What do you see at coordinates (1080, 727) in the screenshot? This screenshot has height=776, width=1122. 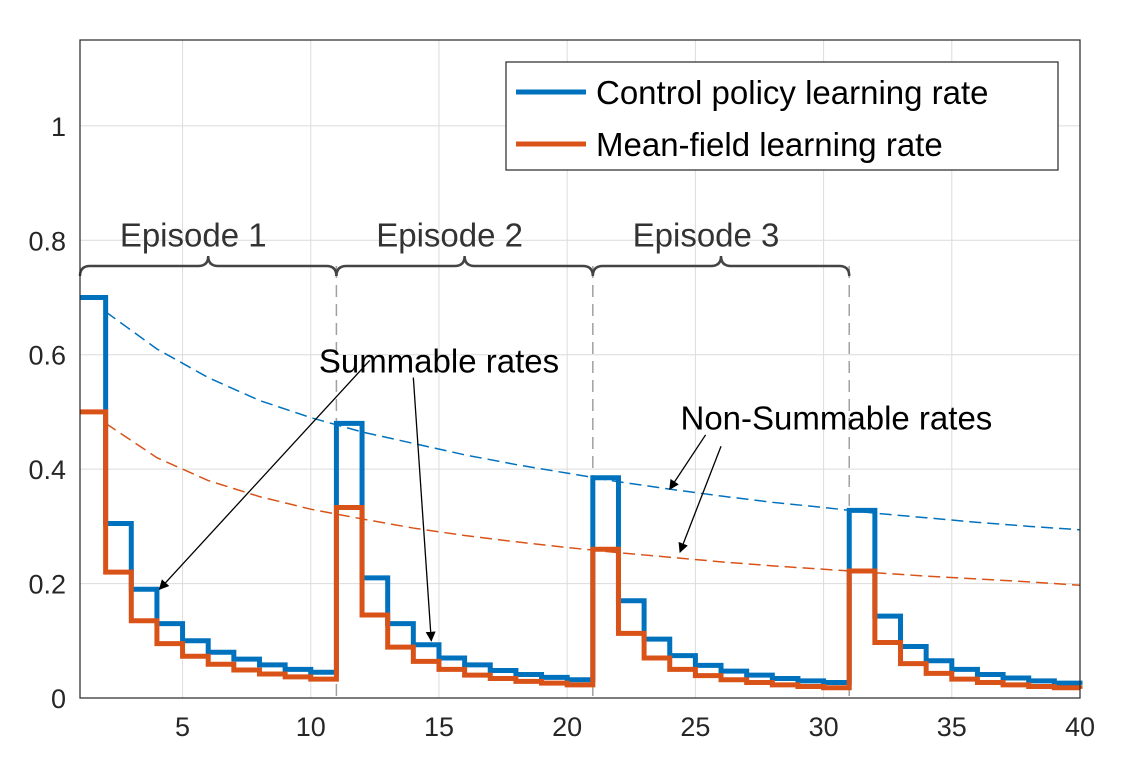 I see `x-tick-label: 40` at bounding box center [1080, 727].